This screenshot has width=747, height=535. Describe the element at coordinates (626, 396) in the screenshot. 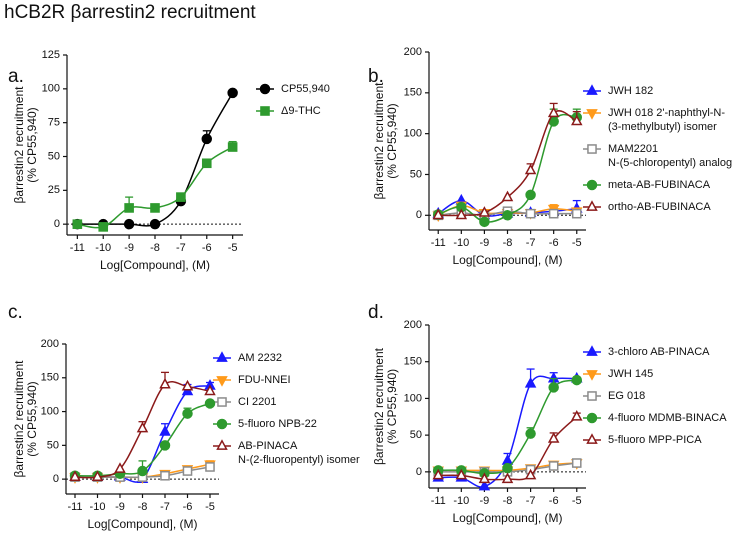

I see `legend-label: EG 018` at that location.